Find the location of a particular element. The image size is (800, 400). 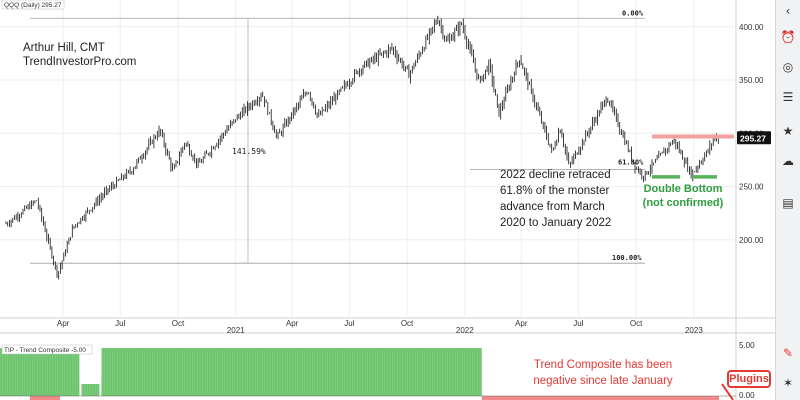

indicator-label: TIP - Trend Composite -5.00 is located at coordinates (45, 350).